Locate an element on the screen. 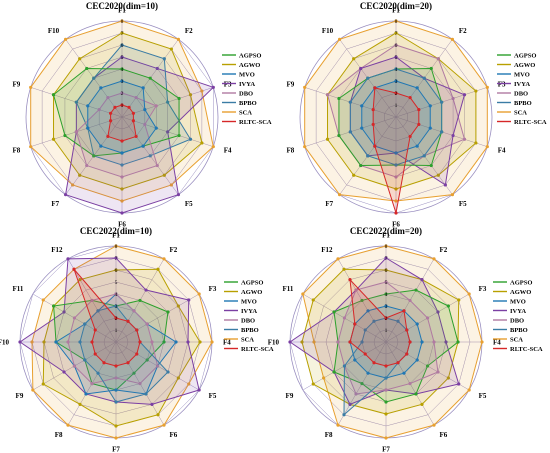 The height and width of the screenshot is (453, 550). axis-label: F11 is located at coordinates (17, 289).